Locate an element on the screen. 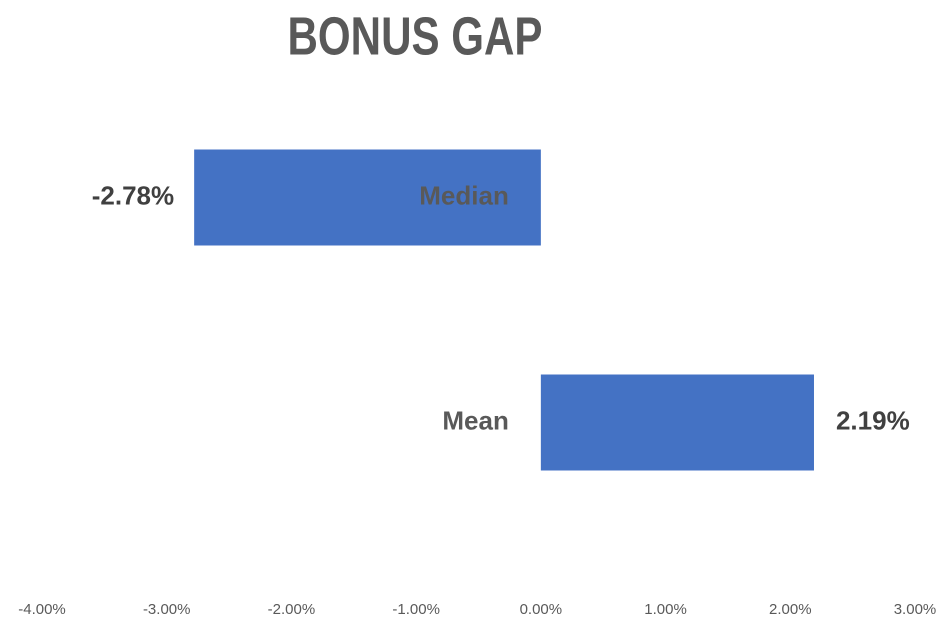  chart-title: BONUS GAP is located at coordinates (415, 36).